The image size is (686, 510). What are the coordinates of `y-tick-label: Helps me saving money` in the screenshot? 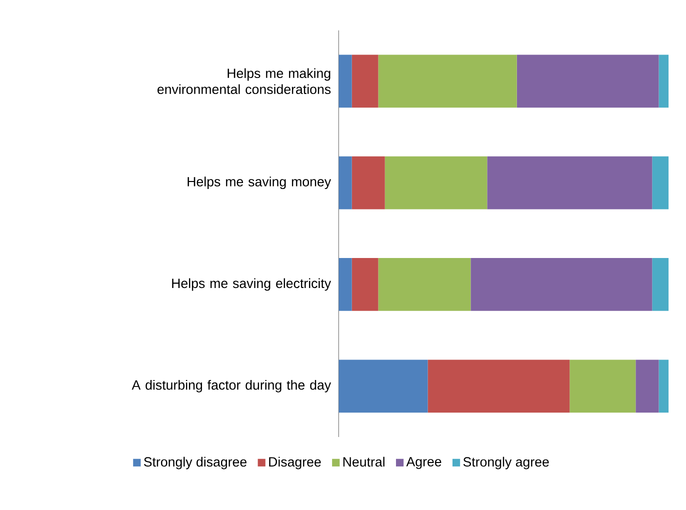 It's located at (260, 183).